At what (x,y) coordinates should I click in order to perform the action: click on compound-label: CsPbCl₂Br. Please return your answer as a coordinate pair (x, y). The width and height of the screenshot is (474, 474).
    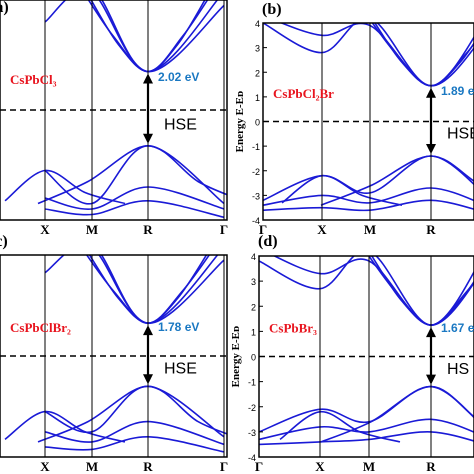
    Looking at the image, I should click on (303, 93).